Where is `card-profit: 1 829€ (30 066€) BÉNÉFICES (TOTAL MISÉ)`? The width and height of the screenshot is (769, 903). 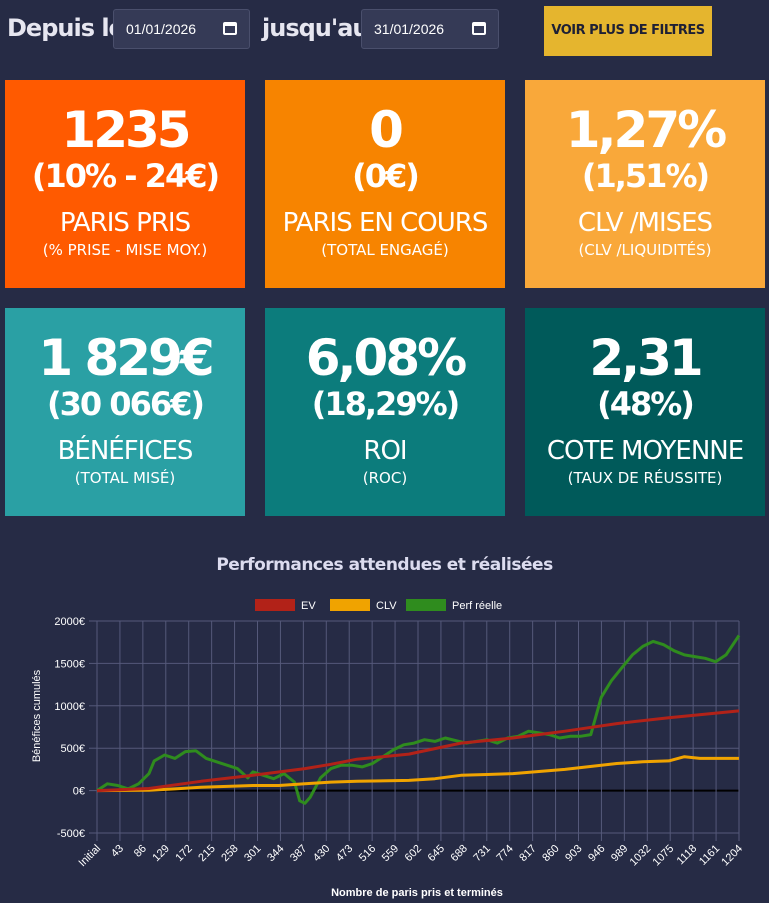
card-profit: 1 829€ (30 066€) BÉNÉFICES (TOTAL MISÉ) is located at coordinates (125, 412).